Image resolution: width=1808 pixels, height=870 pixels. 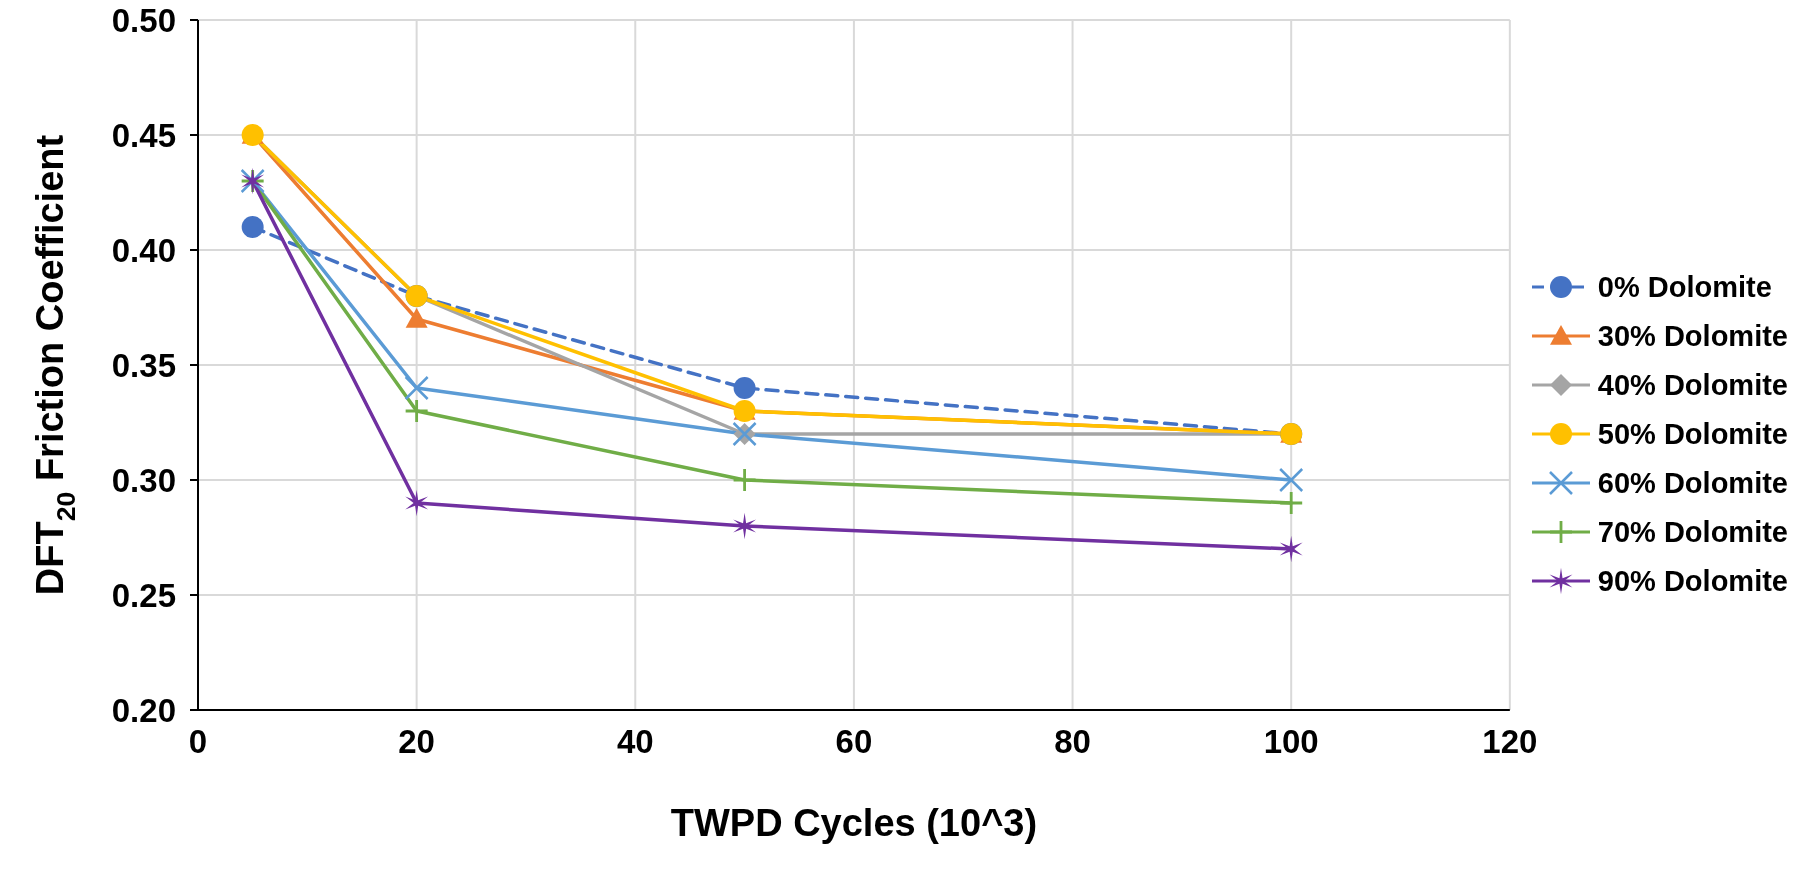 I want to click on legend-label: 60% Dolomite, so click(x=1692, y=483).